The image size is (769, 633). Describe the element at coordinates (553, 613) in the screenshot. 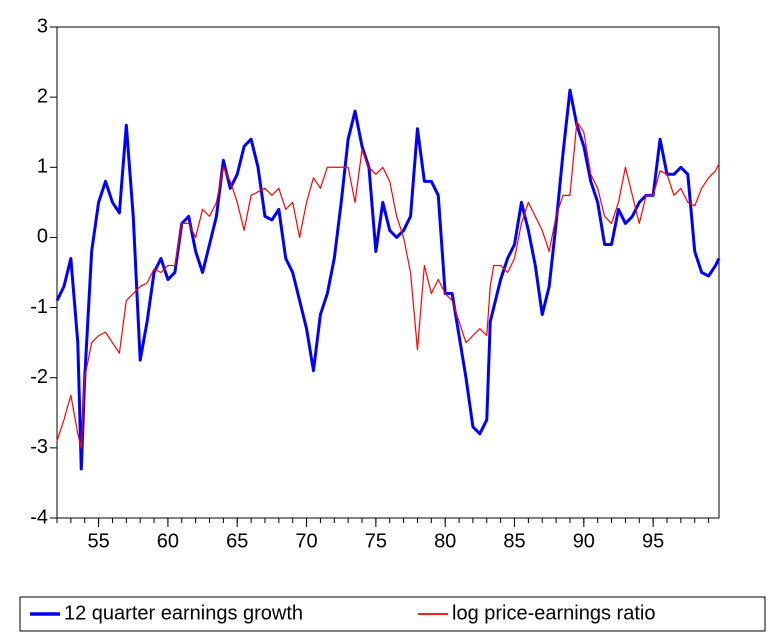

I see `legend-label: log price-earnings ratio` at that location.